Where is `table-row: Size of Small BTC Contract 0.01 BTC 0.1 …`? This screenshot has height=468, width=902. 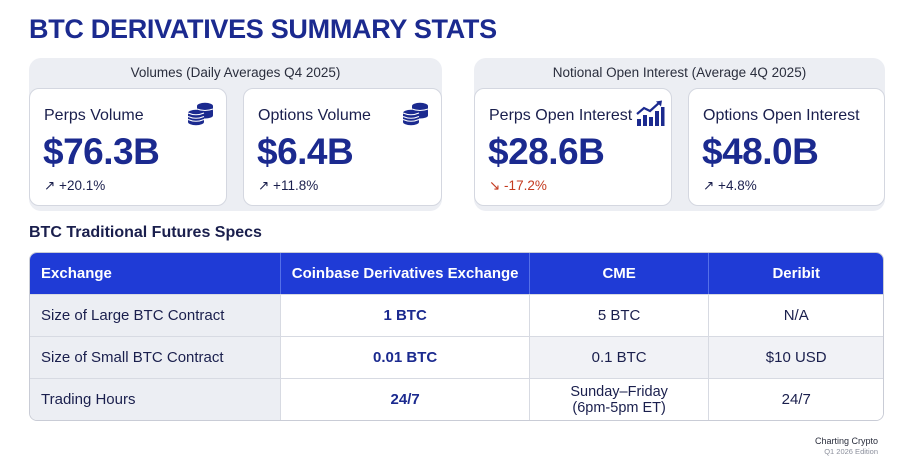 table-row: Size of Small BTC Contract 0.01 BTC 0.1 … is located at coordinates (456, 357).